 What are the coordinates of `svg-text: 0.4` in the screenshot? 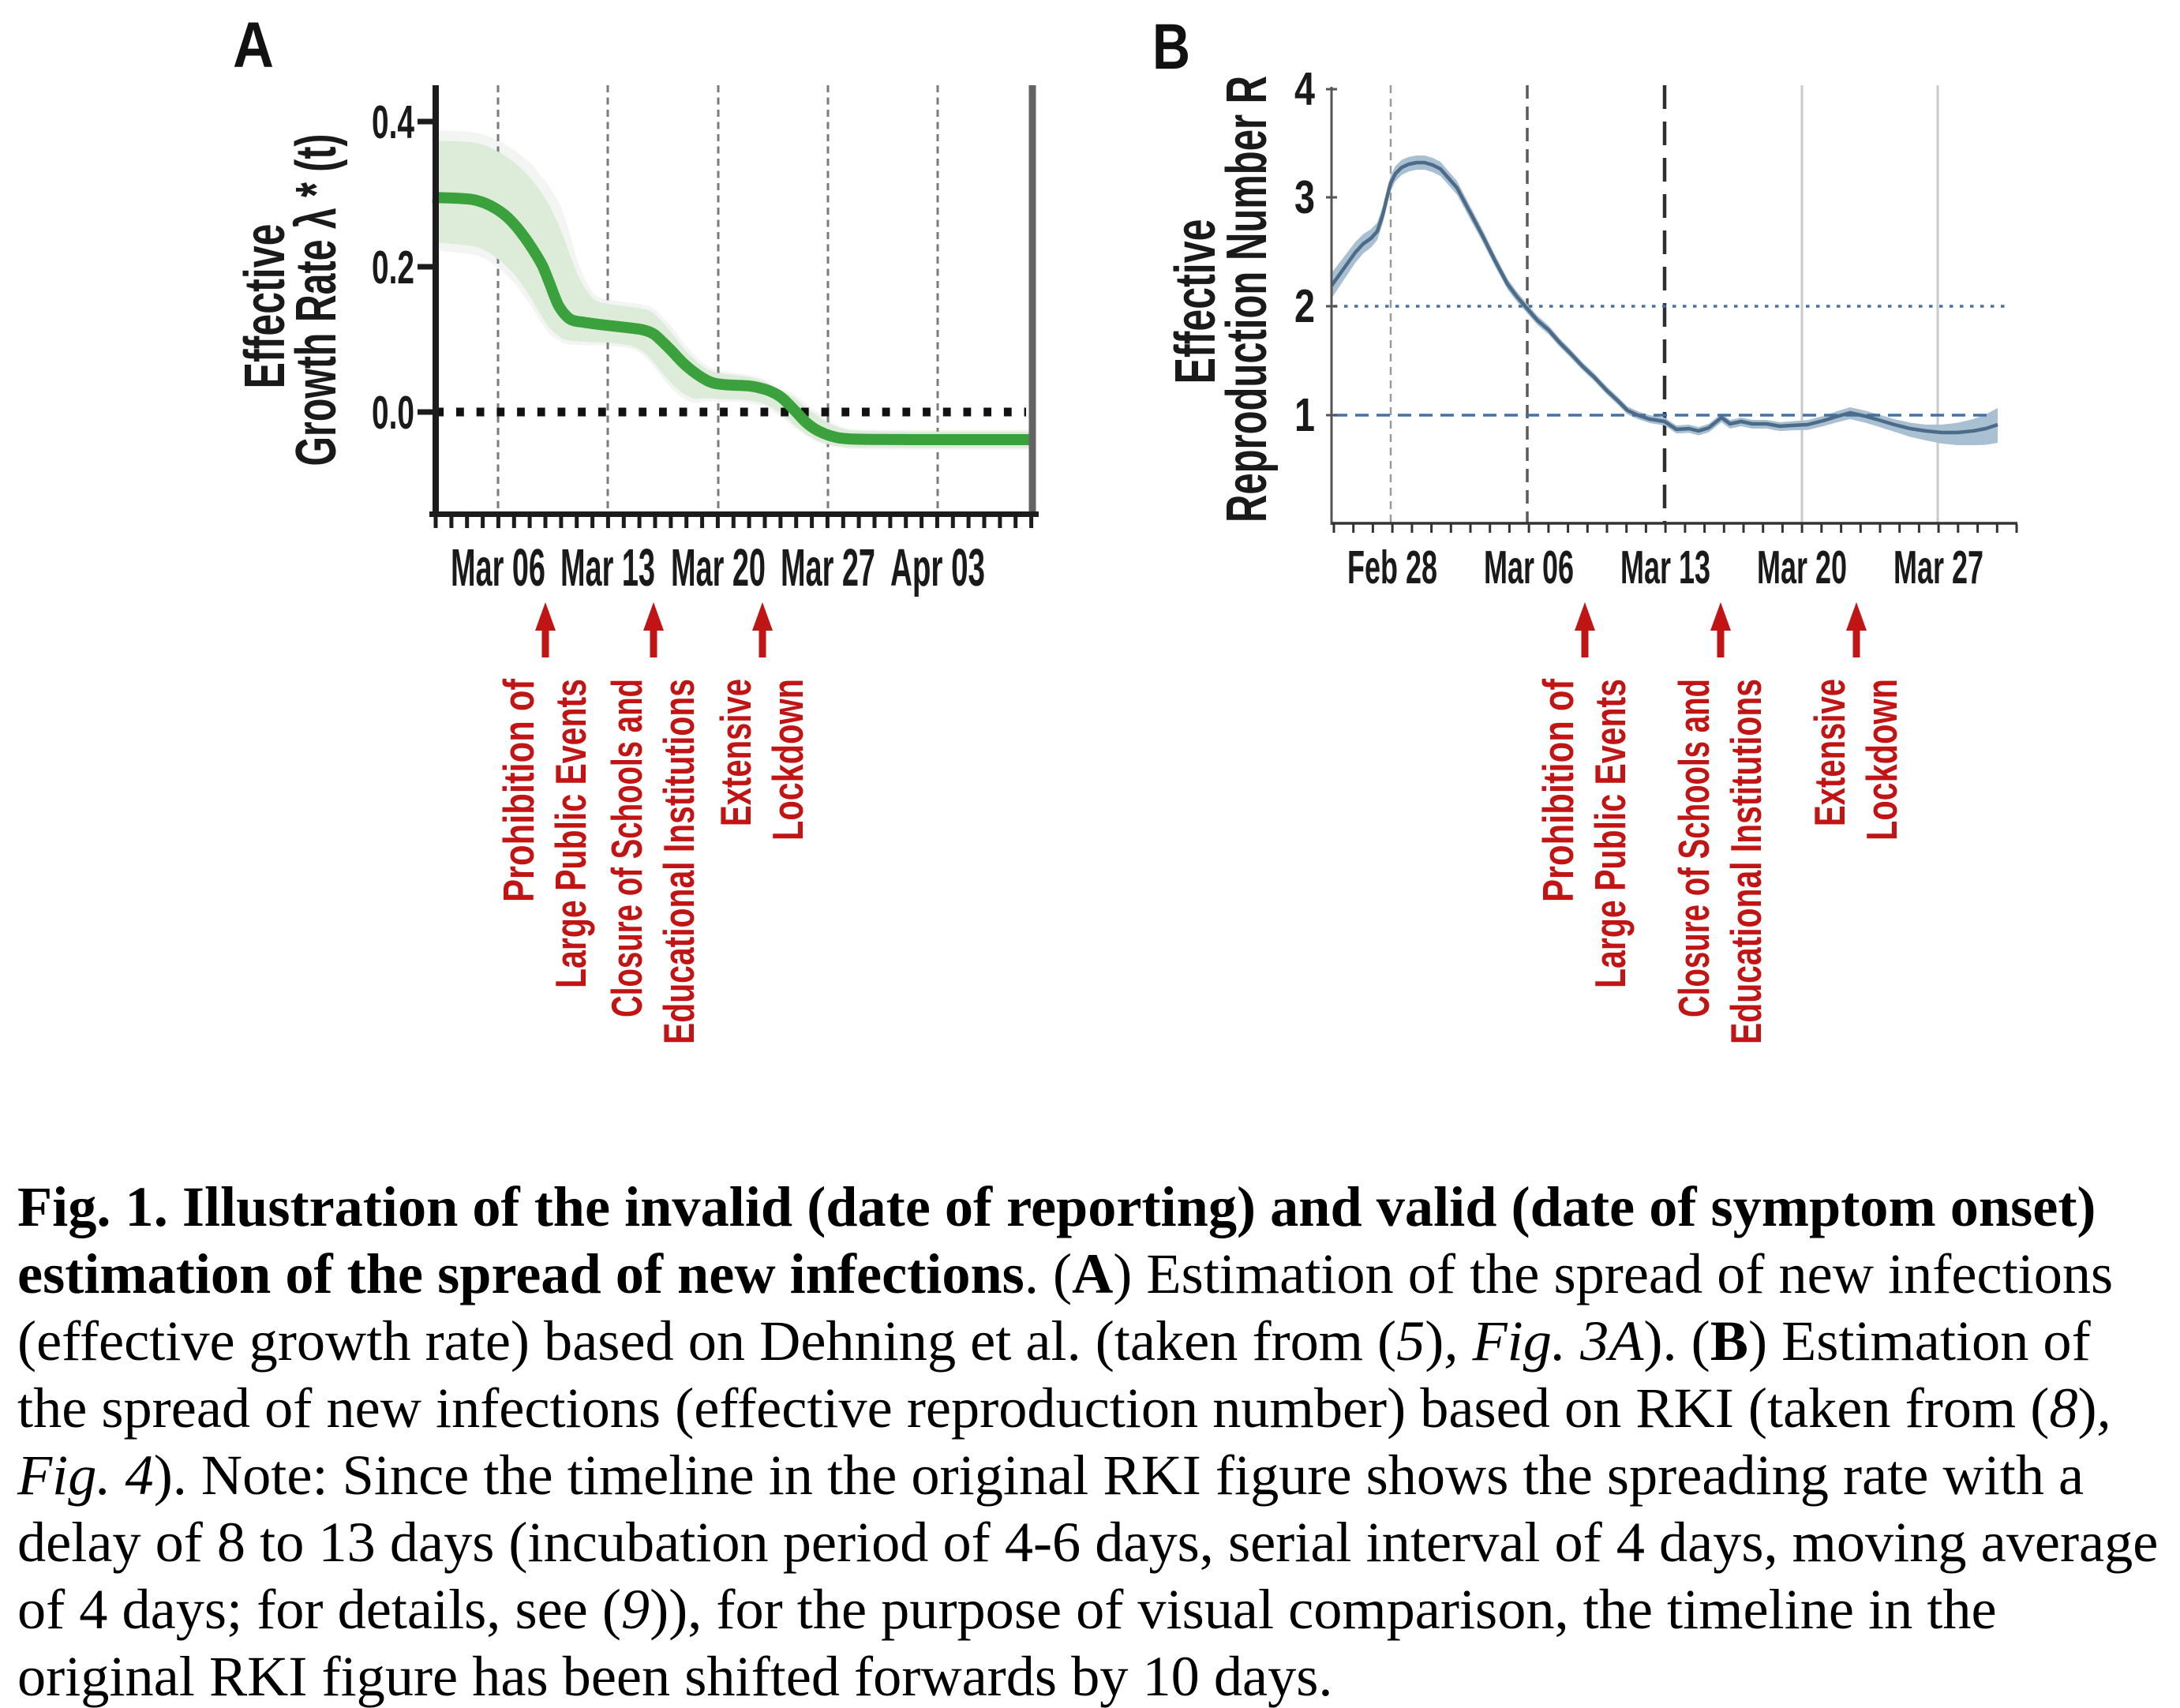 It's located at (393, 122).